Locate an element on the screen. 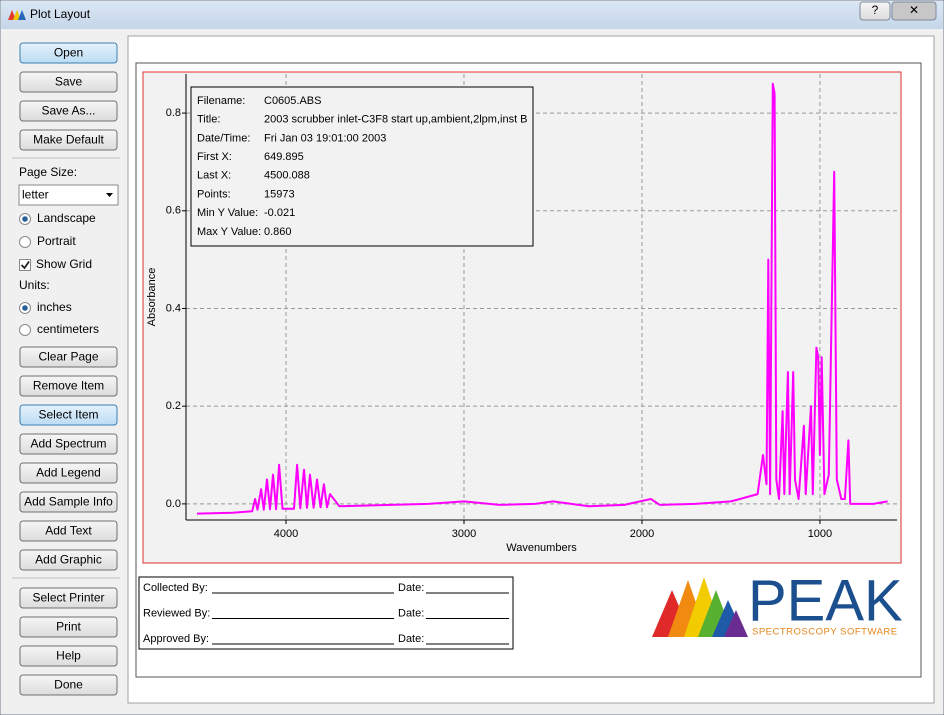  button-label: Select Printer is located at coordinates (68, 598).